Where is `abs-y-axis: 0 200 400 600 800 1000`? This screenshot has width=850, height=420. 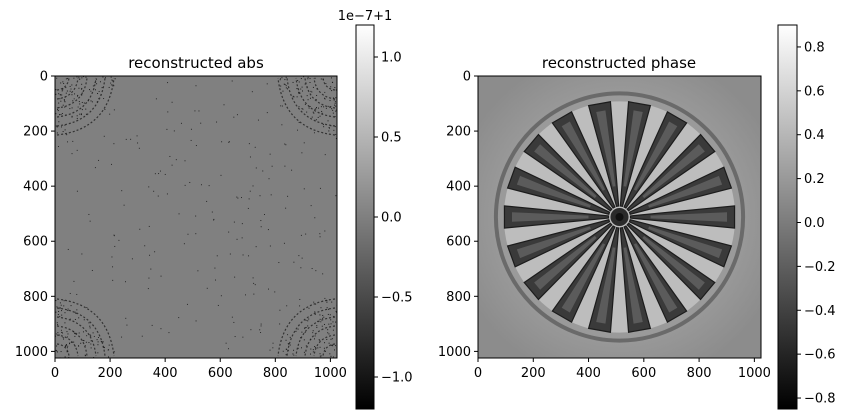 abs-y-axis: 0 200 400 600 800 1000 is located at coordinates (35, 215).